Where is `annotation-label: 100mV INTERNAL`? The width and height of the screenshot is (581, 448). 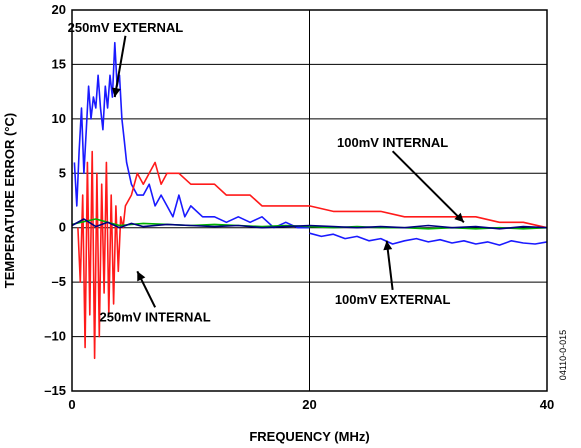 annotation-label: 100mV INTERNAL is located at coordinates (392, 142).